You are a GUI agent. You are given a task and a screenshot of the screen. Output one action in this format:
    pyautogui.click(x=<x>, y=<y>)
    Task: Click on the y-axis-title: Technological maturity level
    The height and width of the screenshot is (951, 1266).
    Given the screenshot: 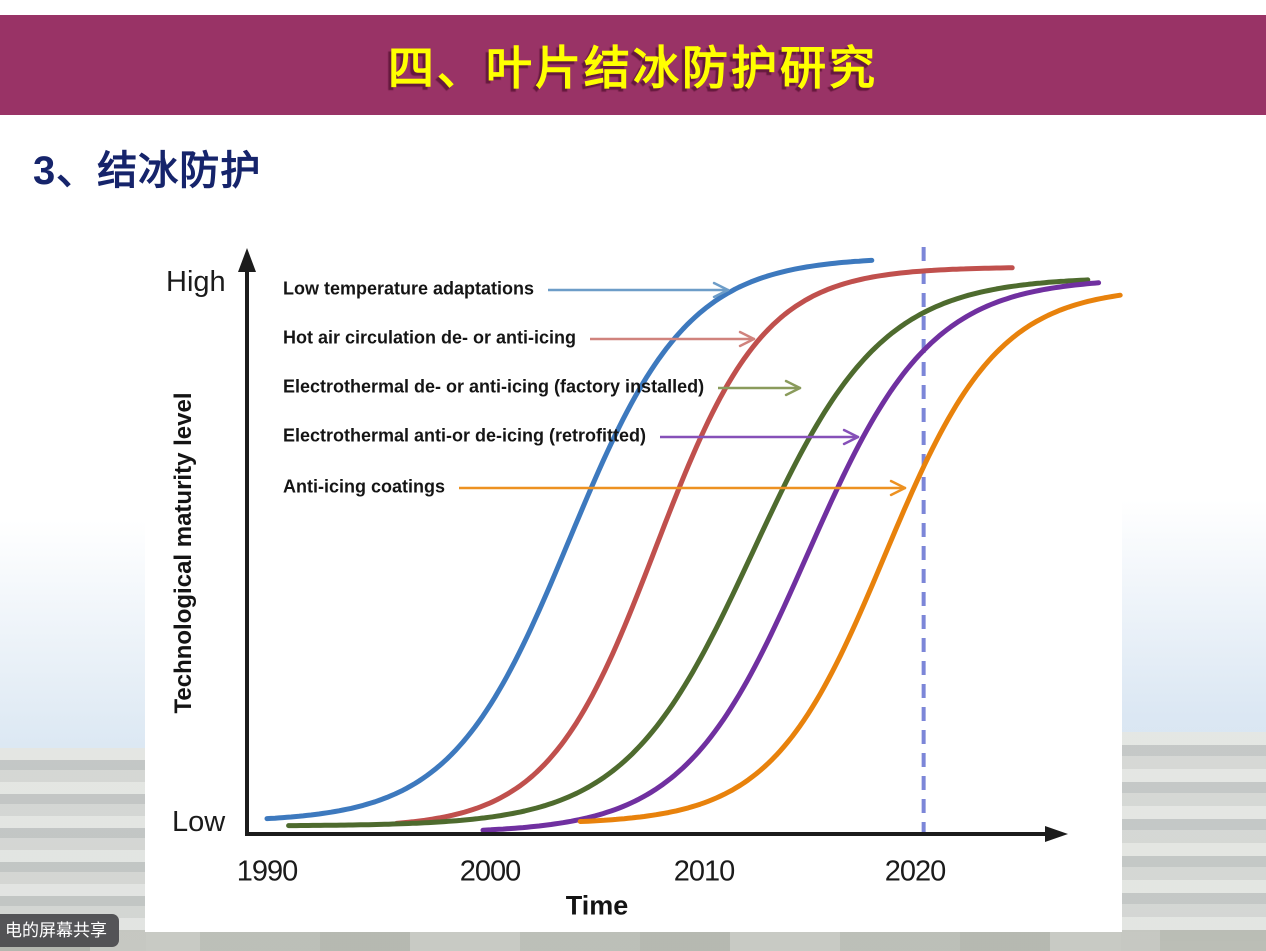 What is the action you would take?
    pyautogui.click(x=183, y=553)
    